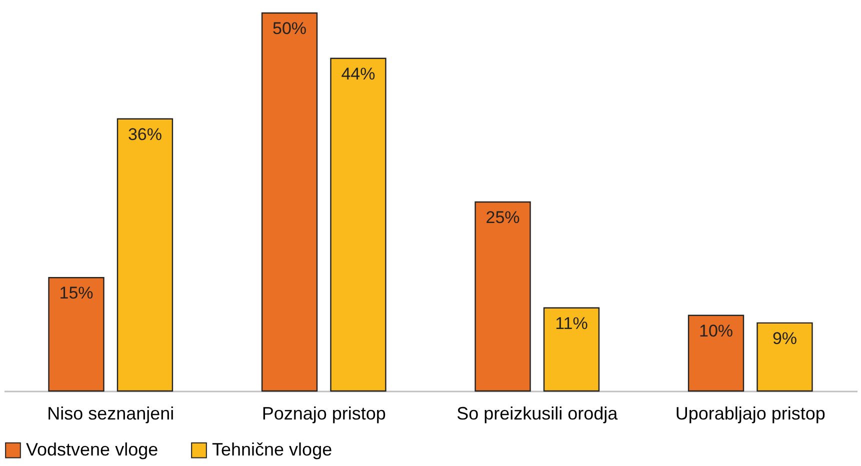 This screenshot has width=861, height=466. I want to click on legend-label: Vodstvene vloge, so click(92, 449).